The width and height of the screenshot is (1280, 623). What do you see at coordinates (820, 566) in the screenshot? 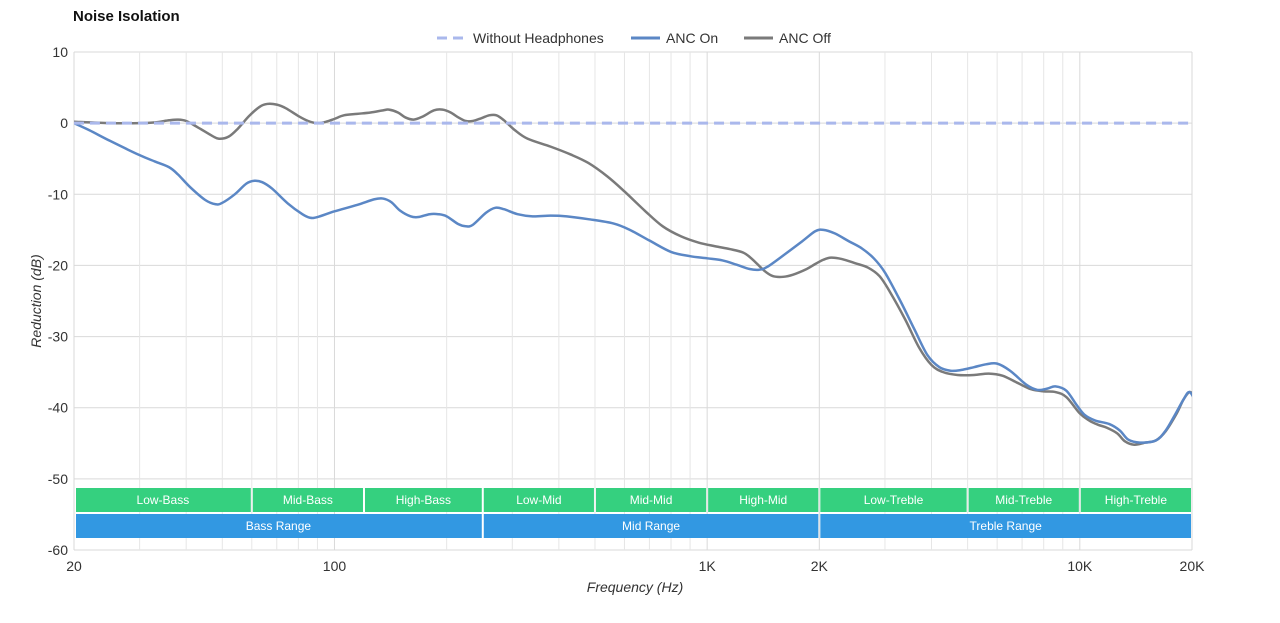
I see `x-tick-label: 2K` at bounding box center [820, 566].